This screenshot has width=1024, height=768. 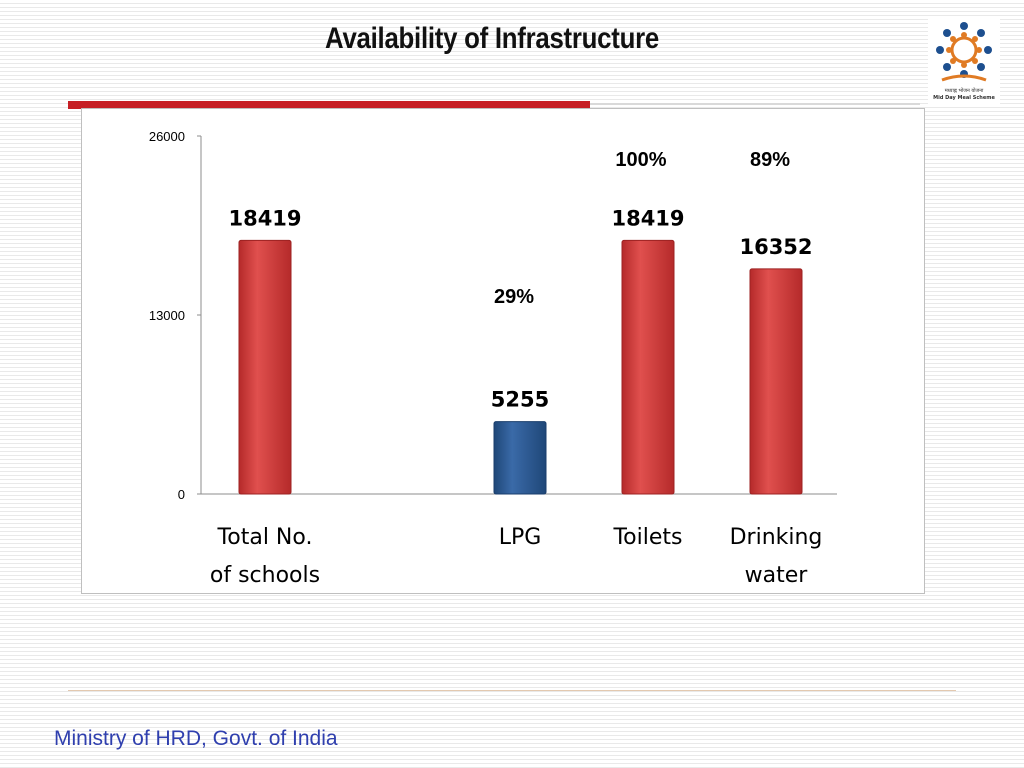 I want to click on x-category-label: Total No., so click(x=265, y=537).